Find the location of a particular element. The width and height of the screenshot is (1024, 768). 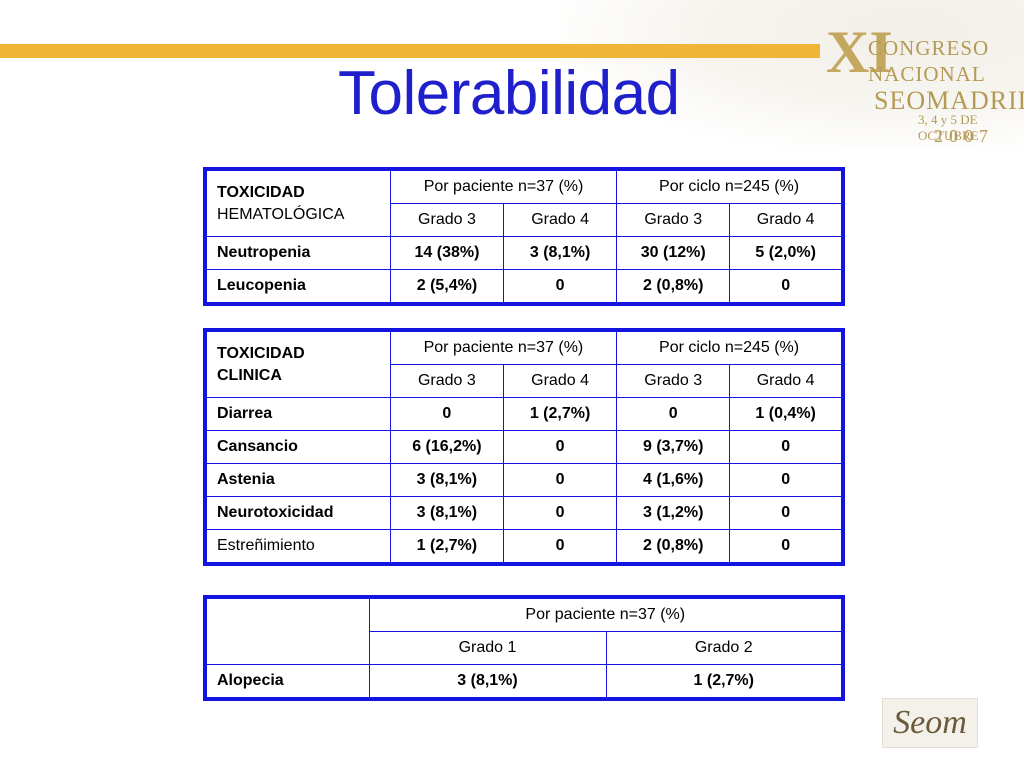

table-row: Neurotoxicidad 3 (8,1%) 0 3 (1,2%) 0 is located at coordinates (524, 513).